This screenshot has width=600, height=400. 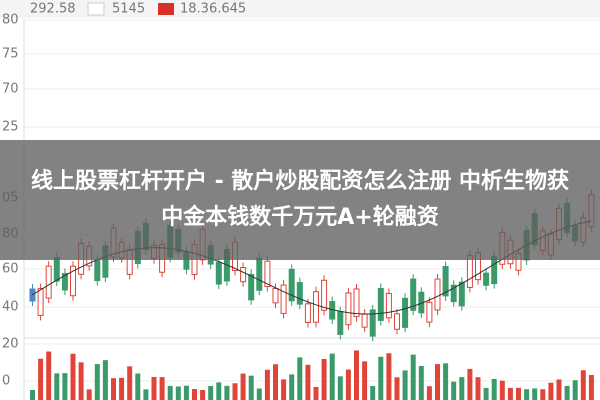 I want to click on legend-bar, so click(x=300, y=9).